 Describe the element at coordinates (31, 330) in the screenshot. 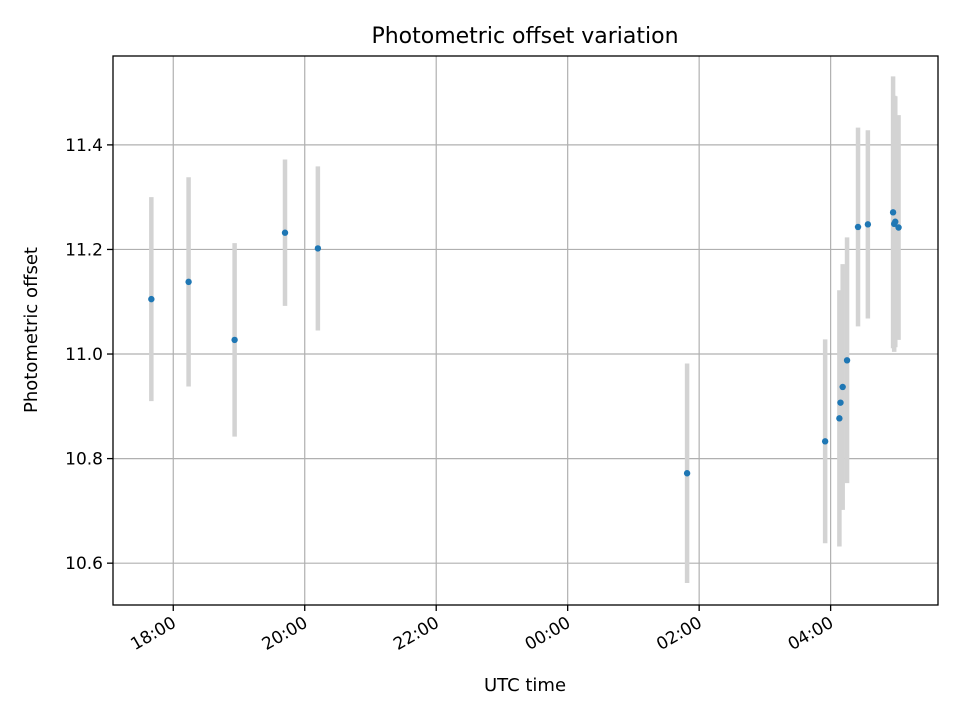

I see `y-axis-label: Photometric offset` at that location.